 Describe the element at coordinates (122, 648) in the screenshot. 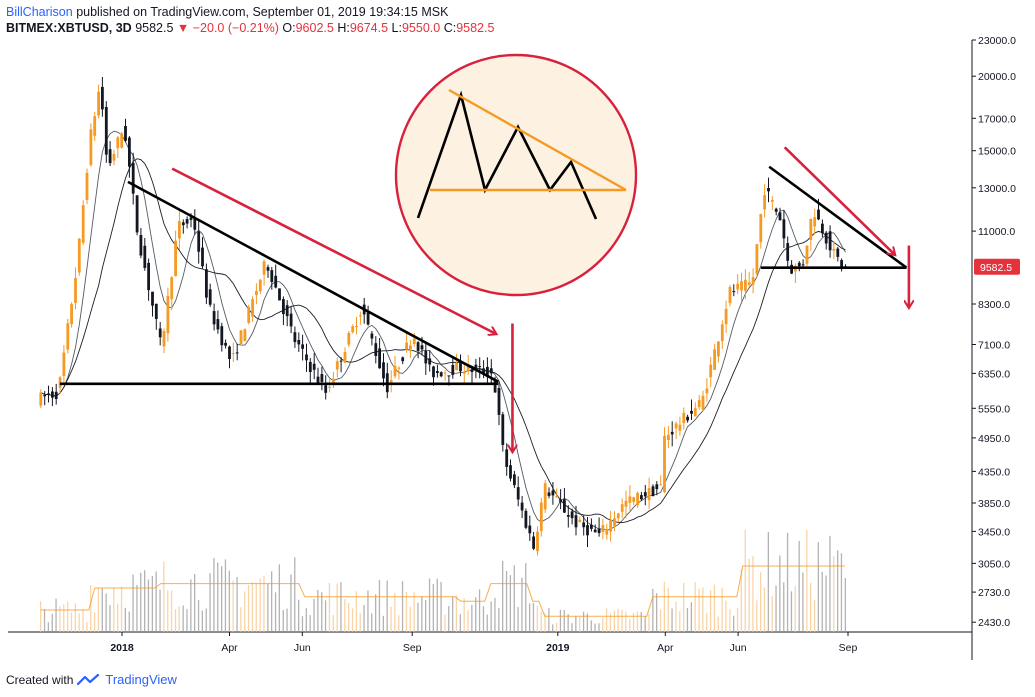

I see `x-tick-label: 2018` at that location.